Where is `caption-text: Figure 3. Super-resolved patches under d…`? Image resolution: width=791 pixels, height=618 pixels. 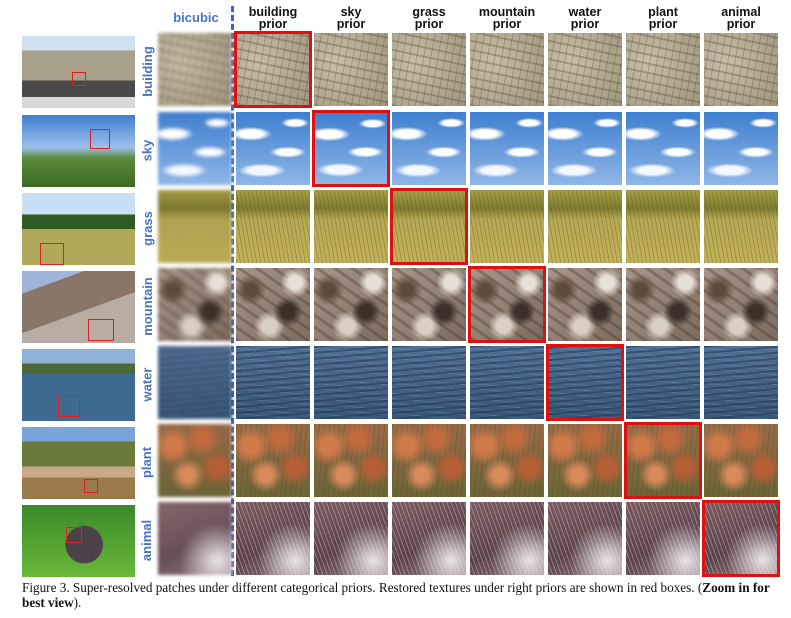 caption-text: Figure 3. Super-resolved patches under d… is located at coordinates (362, 587).